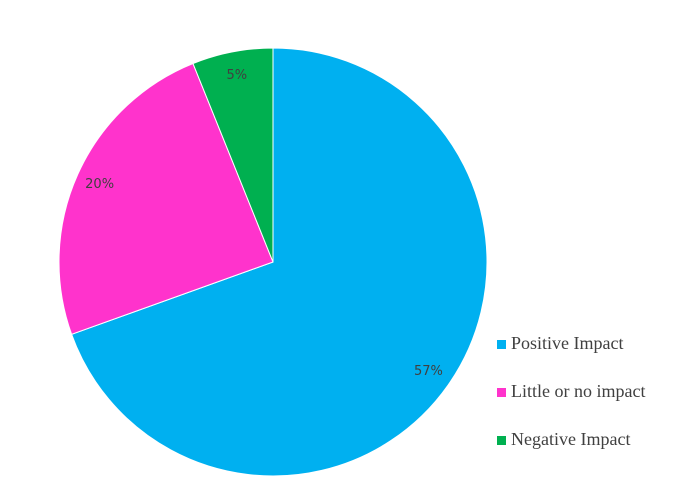 The height and width of the screenshot is (504, 696). Describe the element at coordinates (237, 75) in the screenshot. I see `data-label: 5%` at that location.